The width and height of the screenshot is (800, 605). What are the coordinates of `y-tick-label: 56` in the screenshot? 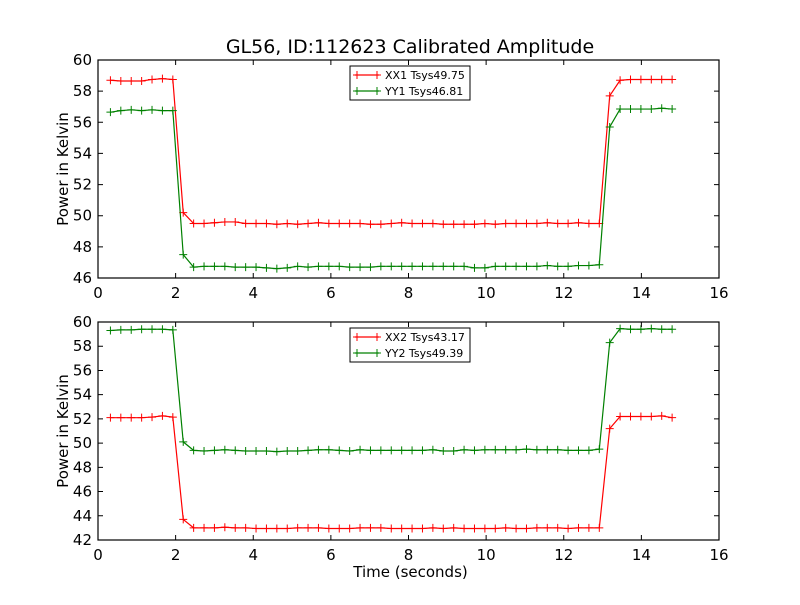 It's located at (82, 122).